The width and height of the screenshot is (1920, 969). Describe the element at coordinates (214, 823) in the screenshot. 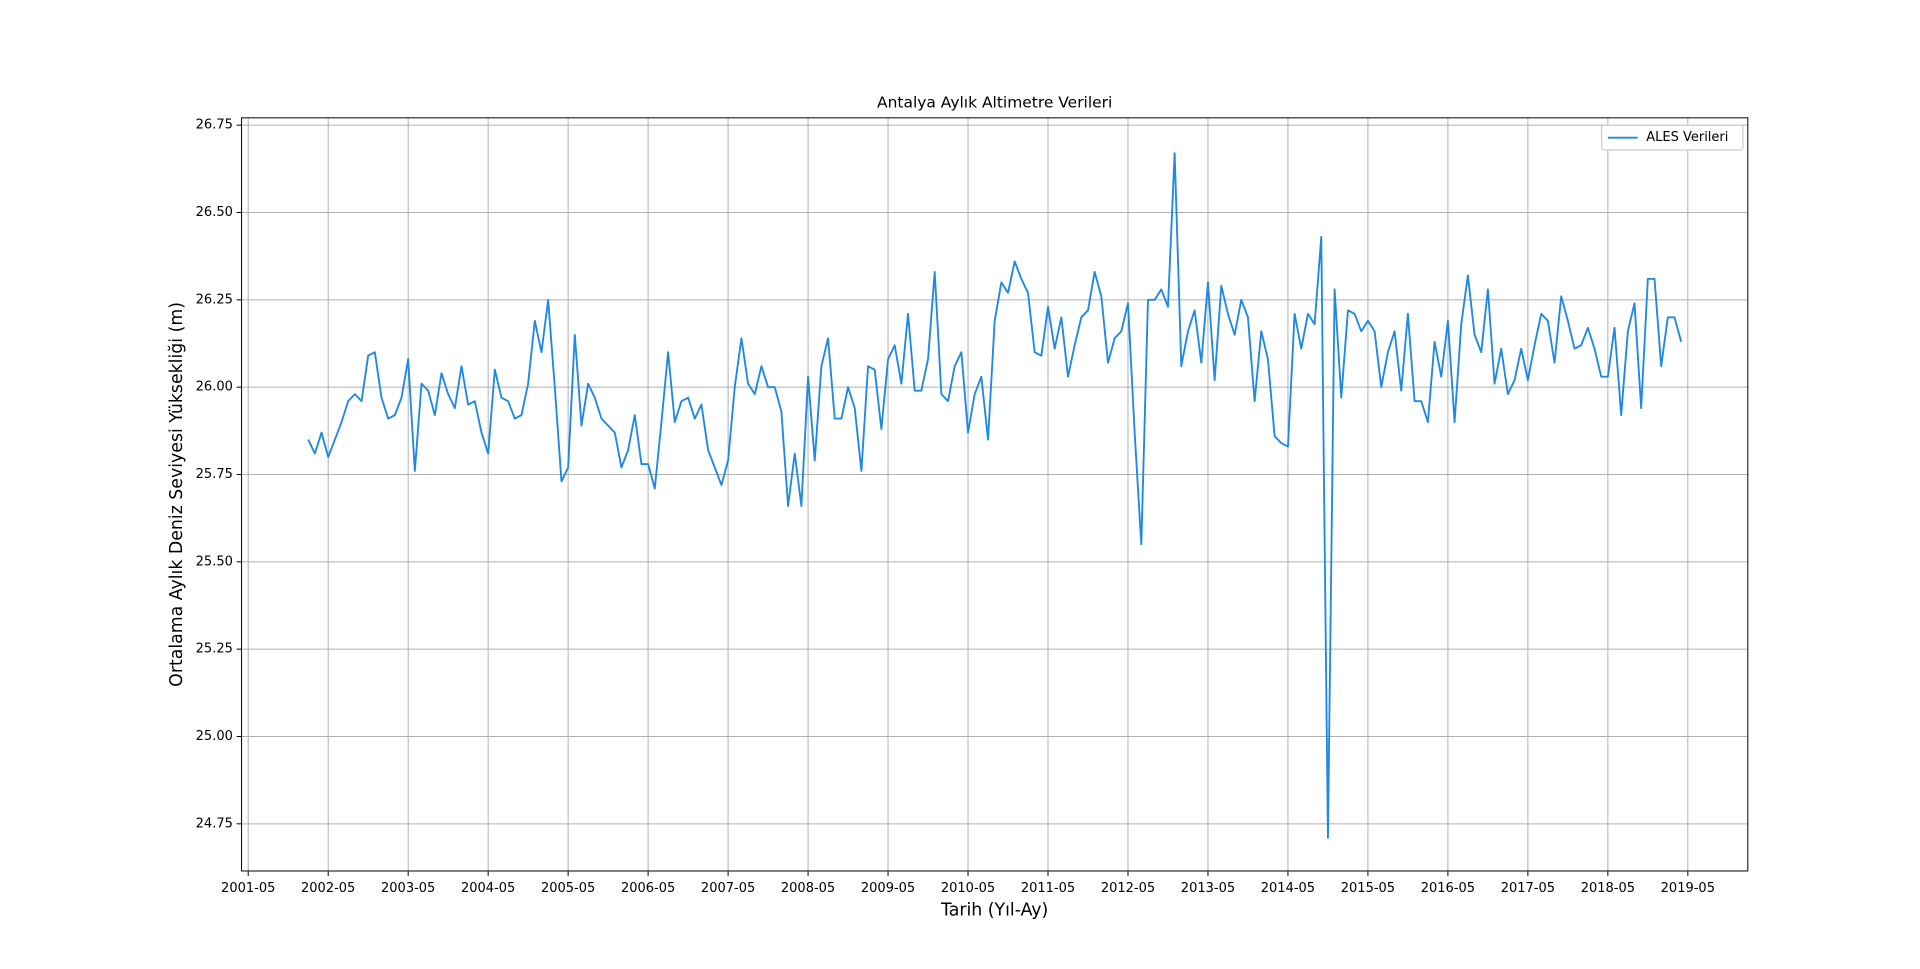

I see `y-tick-label: 24.75` at that location.